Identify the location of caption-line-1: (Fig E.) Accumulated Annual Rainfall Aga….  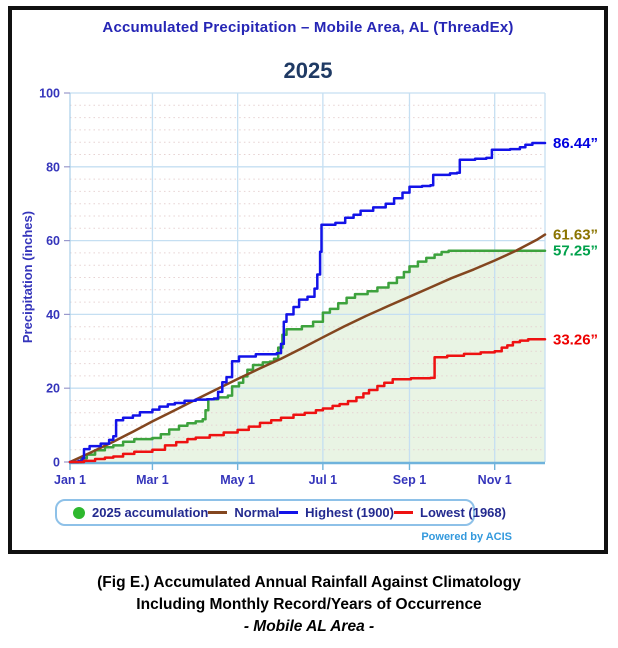
(309, 582).